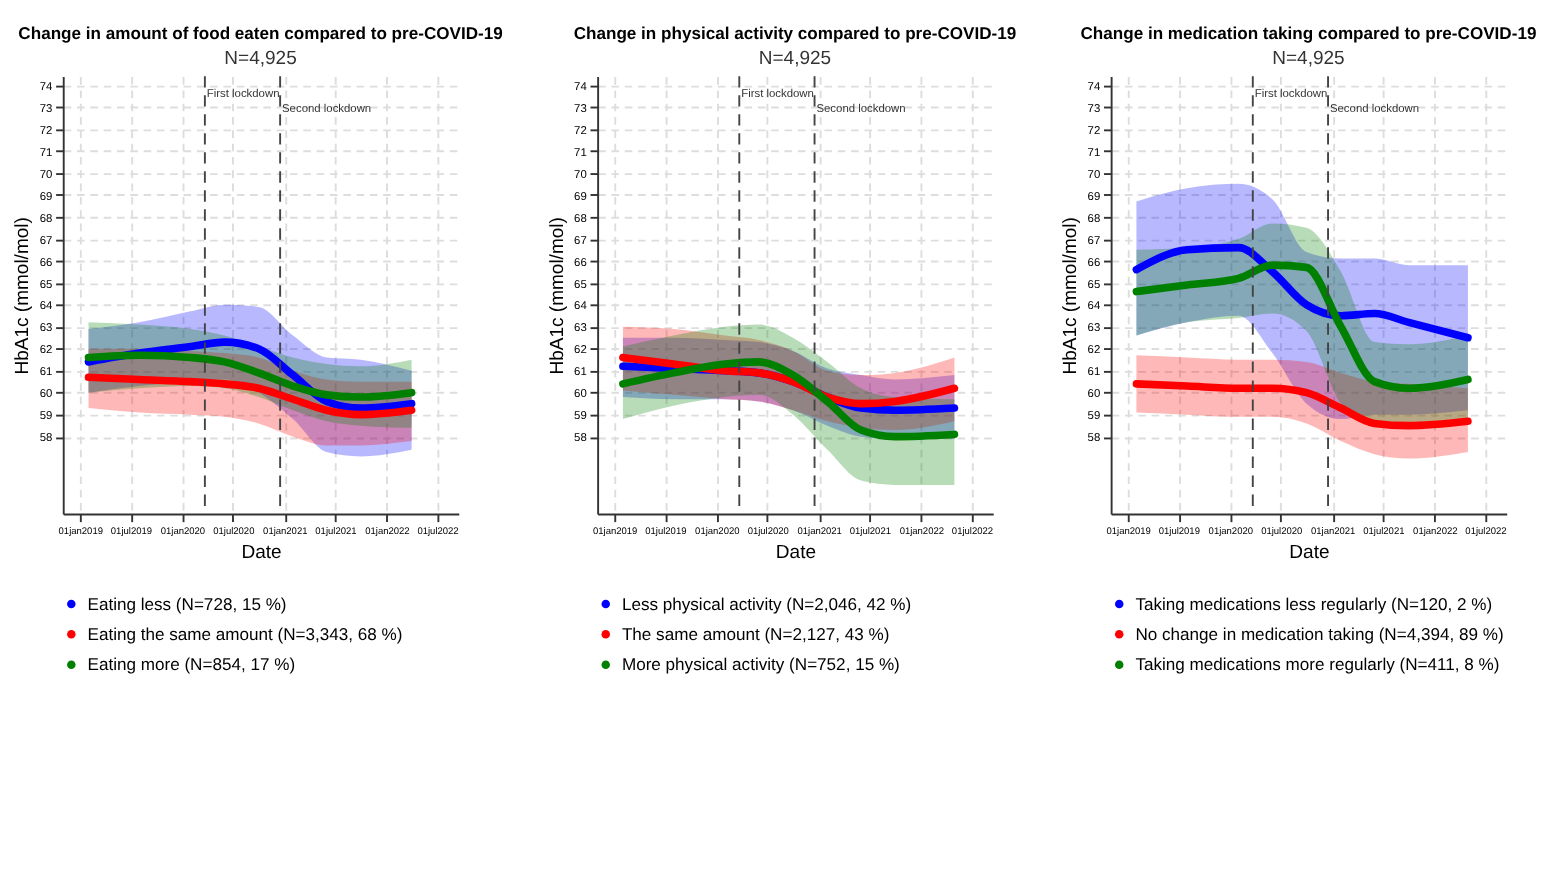 Image resolution: width=1550 pixels, height=870 pixels. Describe the element at coordinates (1308, 33) in the screenshot. I see `chart-title: Change in medication taking compared to pre-COVID-19` at that location.